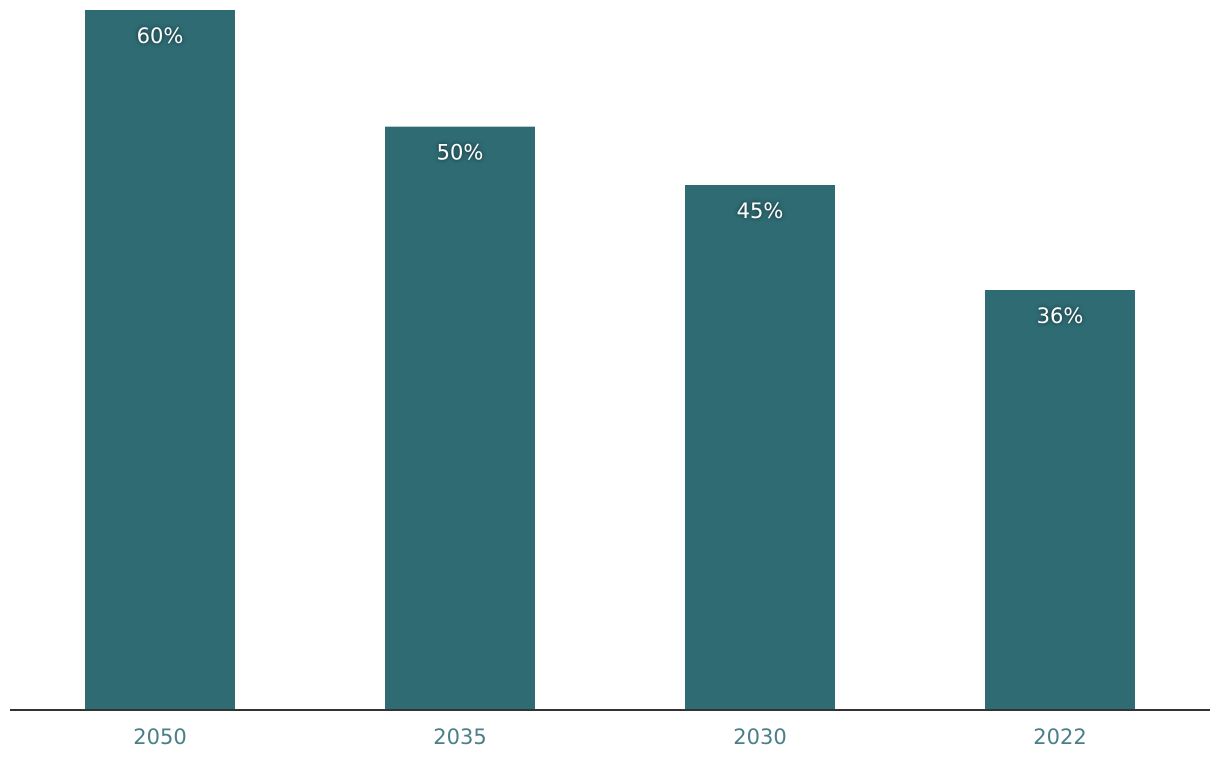 This screenshot has width=1220, height=766. I want to click on x-tick-label: 2030, so click(759, 737).